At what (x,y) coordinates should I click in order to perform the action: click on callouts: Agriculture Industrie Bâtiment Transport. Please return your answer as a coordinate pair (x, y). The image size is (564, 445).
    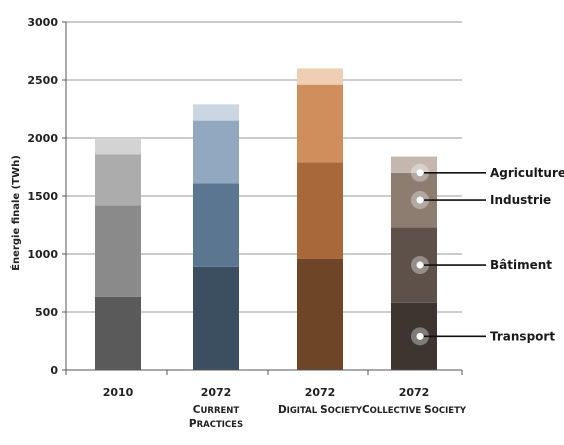
    Looking at the image, I should click on (487, 254).